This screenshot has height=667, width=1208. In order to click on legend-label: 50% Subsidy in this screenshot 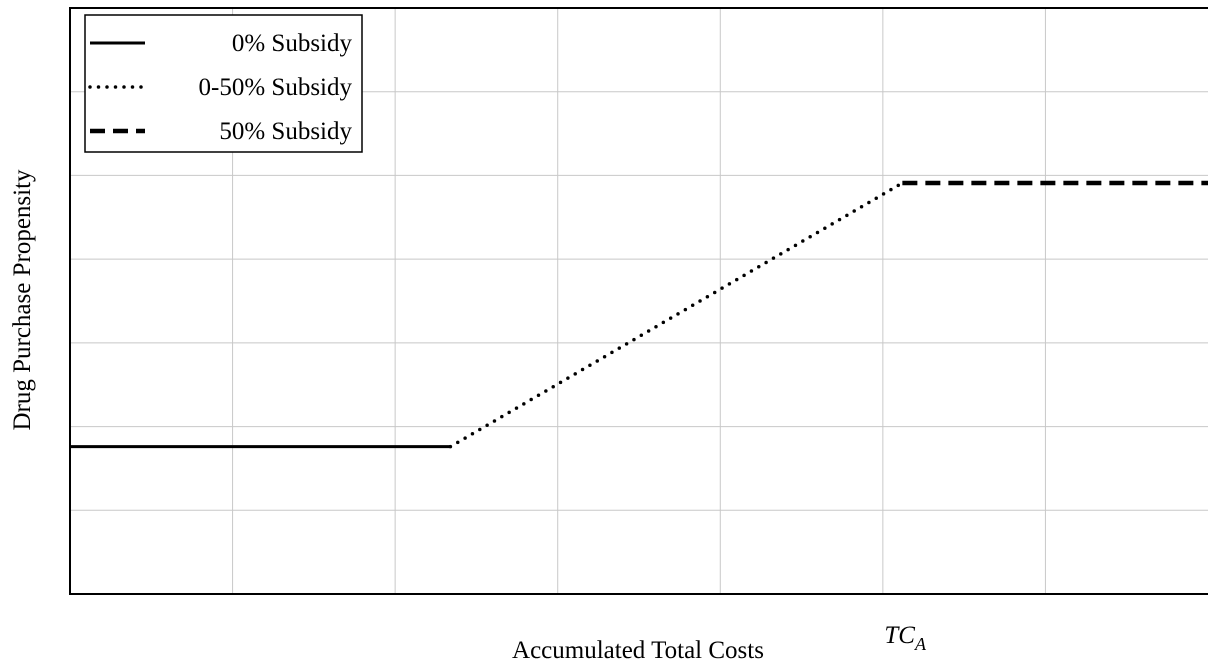, I will do `click(285, 131)`.